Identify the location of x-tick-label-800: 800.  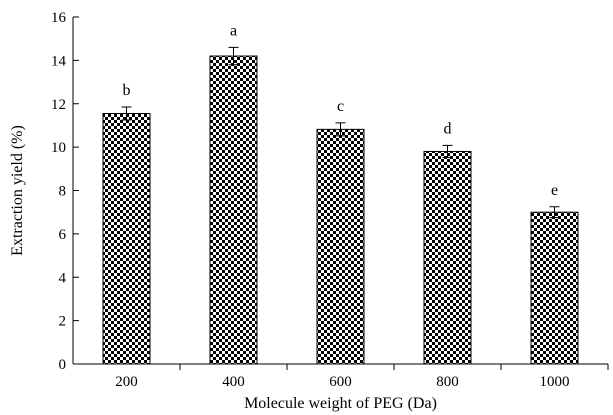
(447, 382).